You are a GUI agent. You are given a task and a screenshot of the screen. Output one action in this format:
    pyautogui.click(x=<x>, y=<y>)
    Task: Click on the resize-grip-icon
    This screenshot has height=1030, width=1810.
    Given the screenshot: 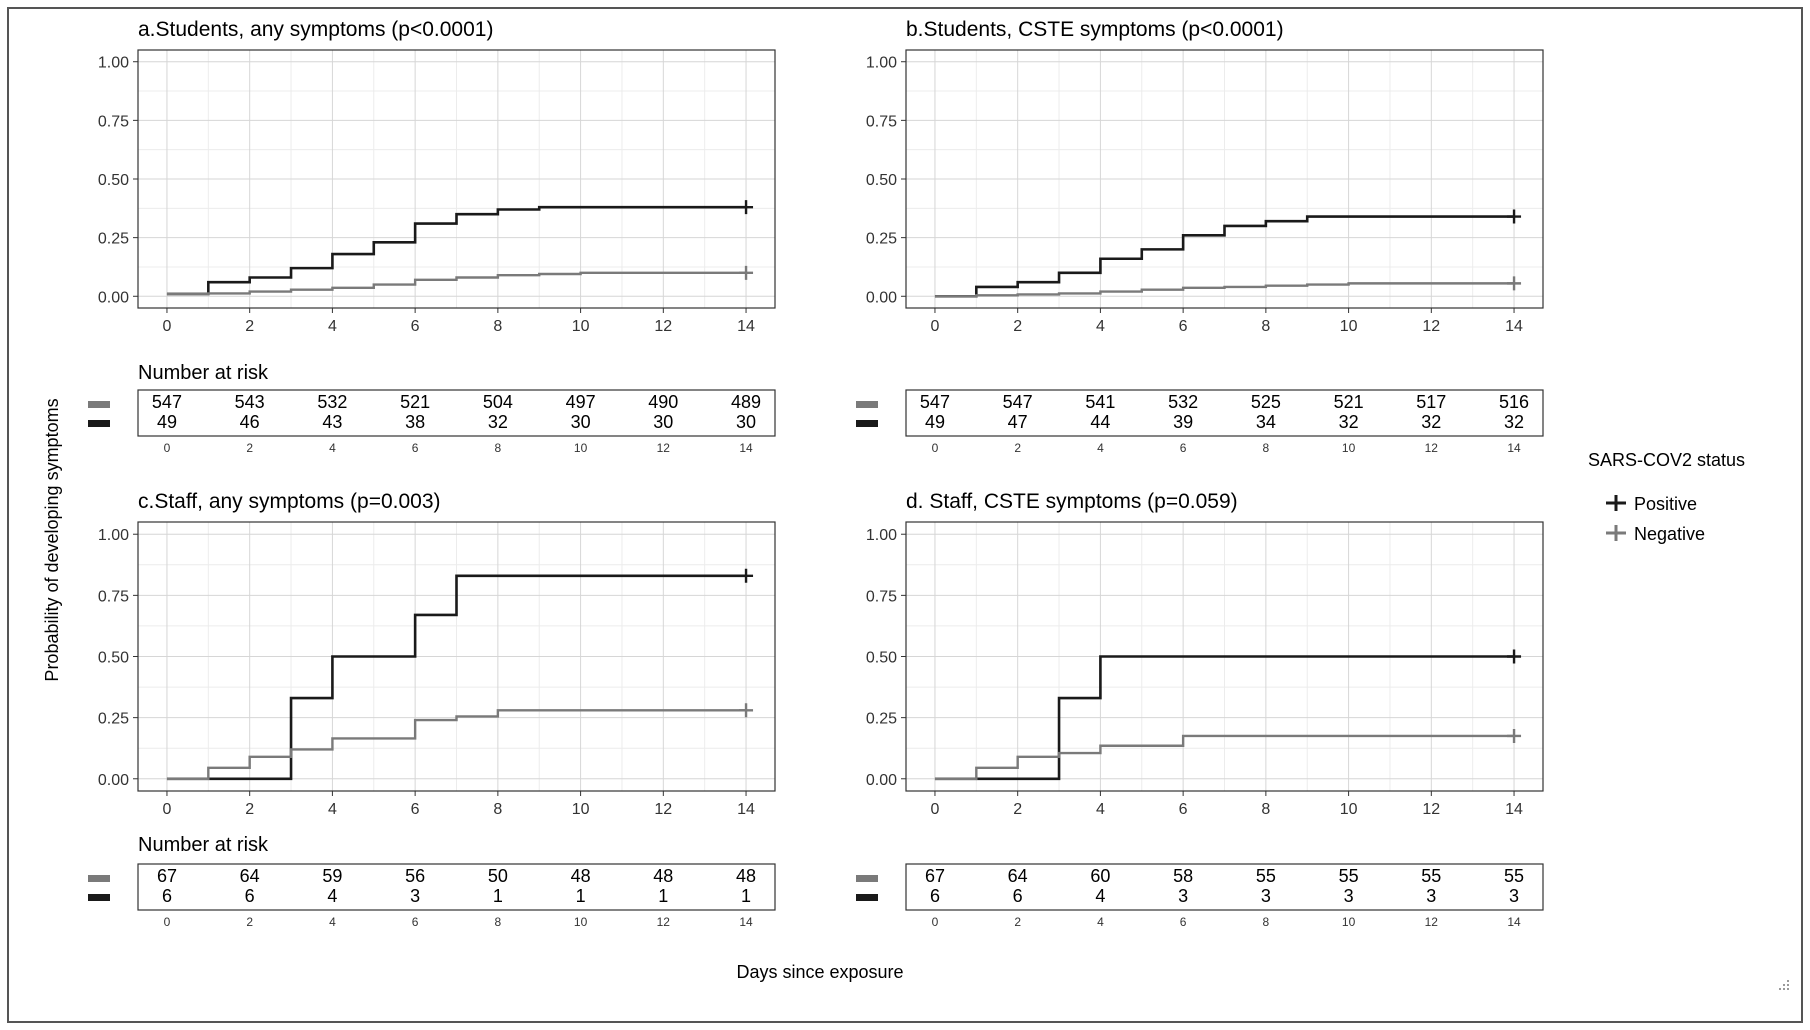 What is the action you would take?
    pyautogui.click(x=1784, y=985)
    